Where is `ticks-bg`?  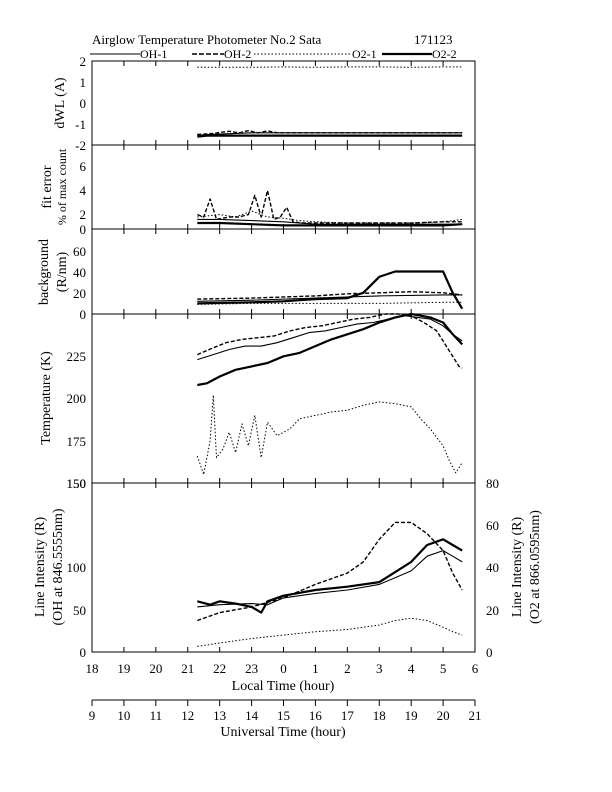
ticks-bg is located at coordinates (283, 271).